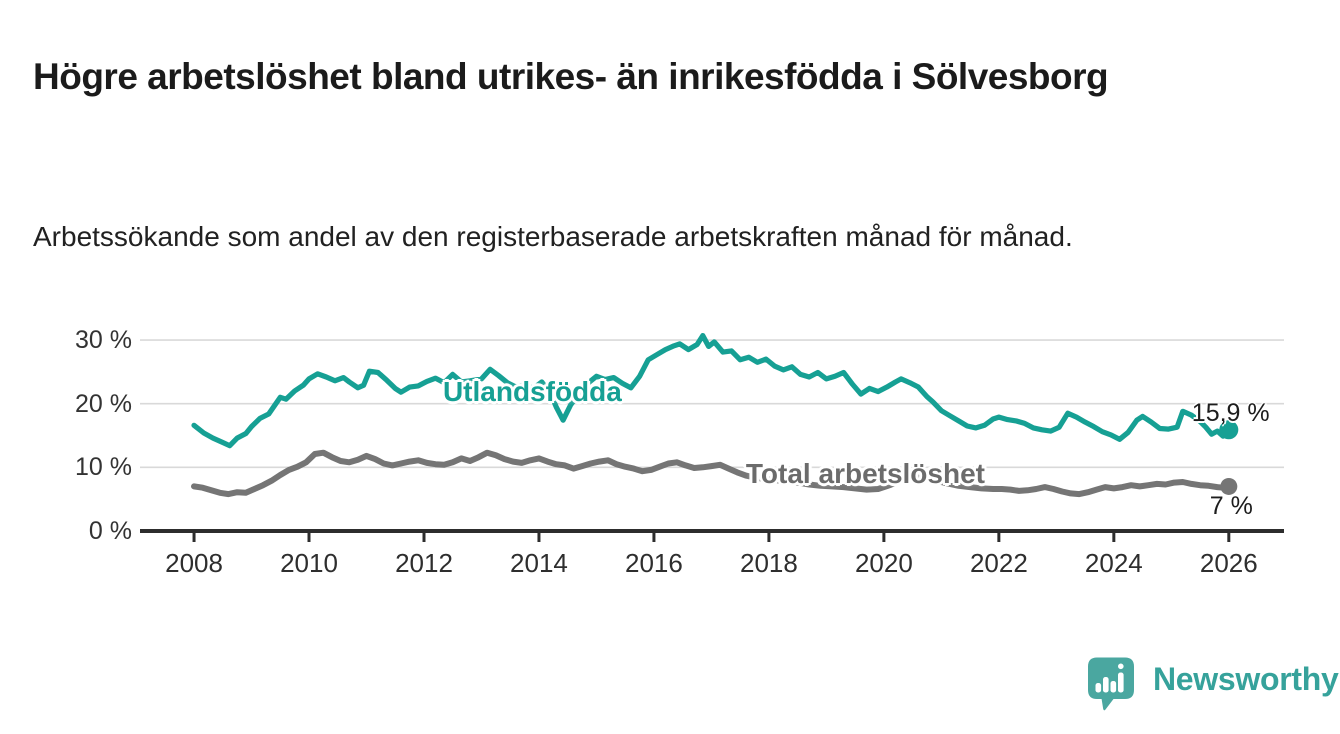 This screenshot has height=734, width=1340. I want to click on x-axis-tick-label: 2012, so click(424, 563).